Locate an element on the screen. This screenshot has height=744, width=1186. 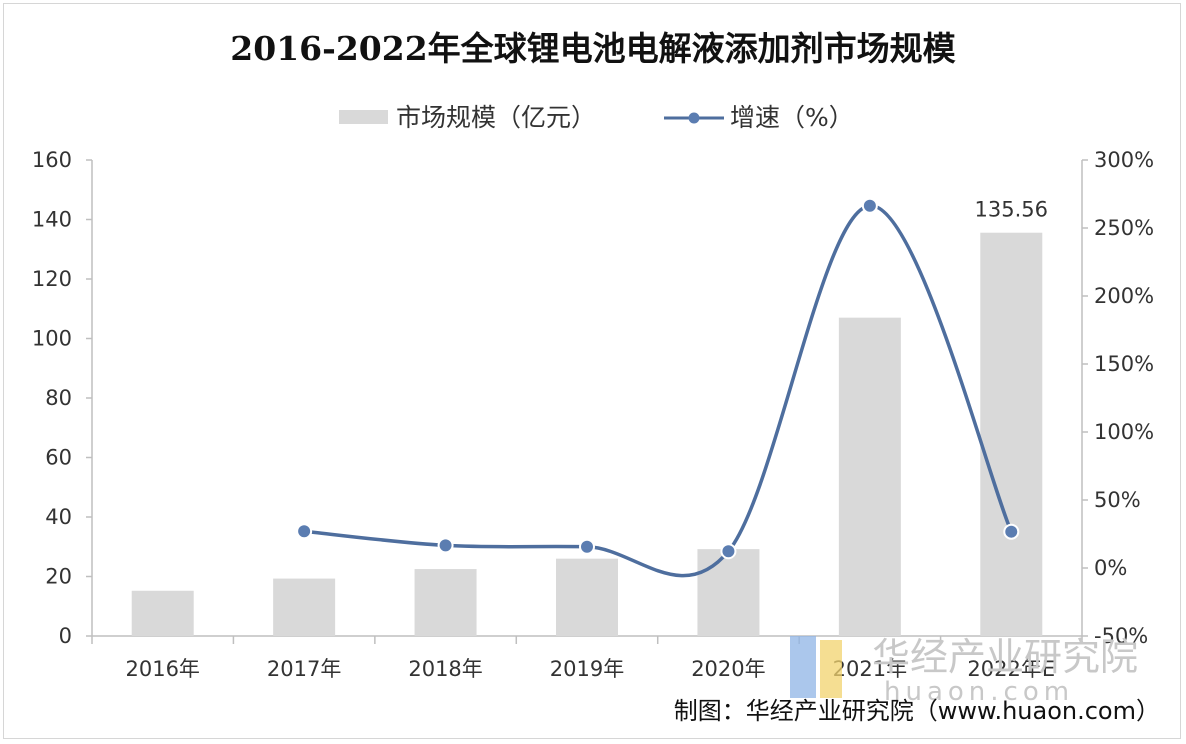
y-right-tick-label: 200% is located at coordinates (1124, 296).